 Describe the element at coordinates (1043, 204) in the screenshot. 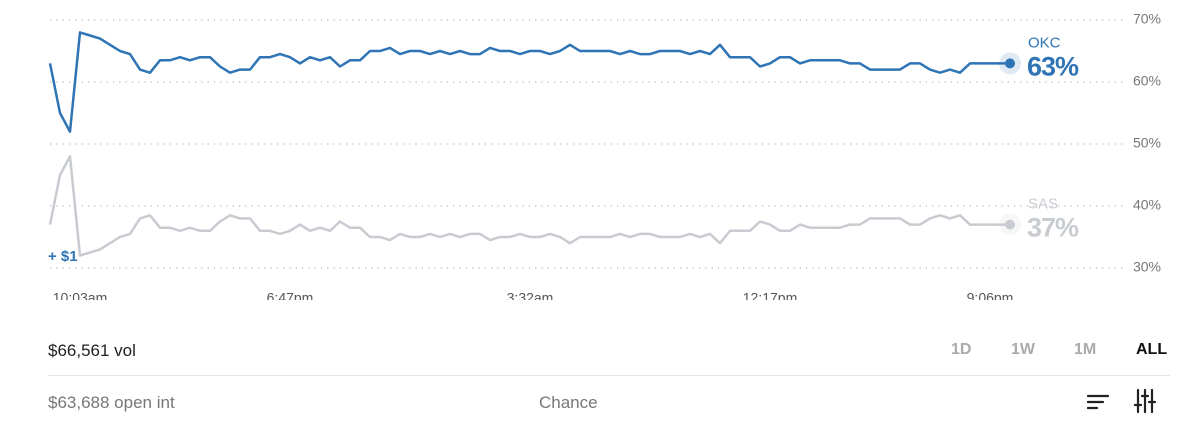

I see `legend-label: SAS` at that location.